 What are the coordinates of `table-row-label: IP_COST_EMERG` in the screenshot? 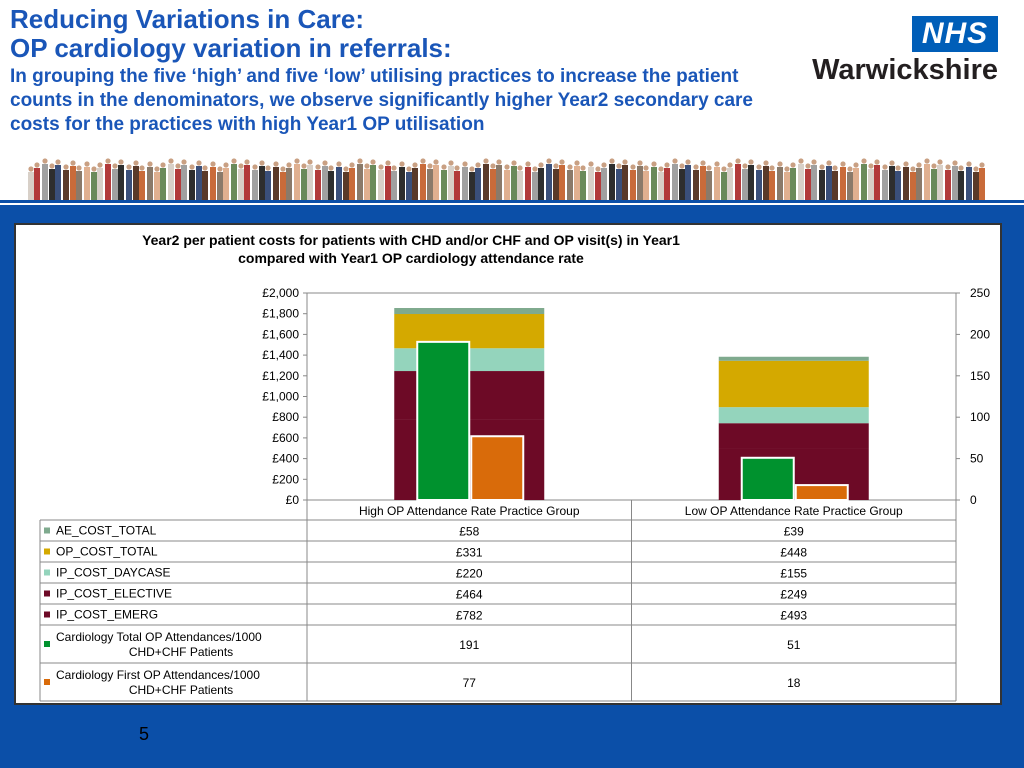 It's located at (107, 615).